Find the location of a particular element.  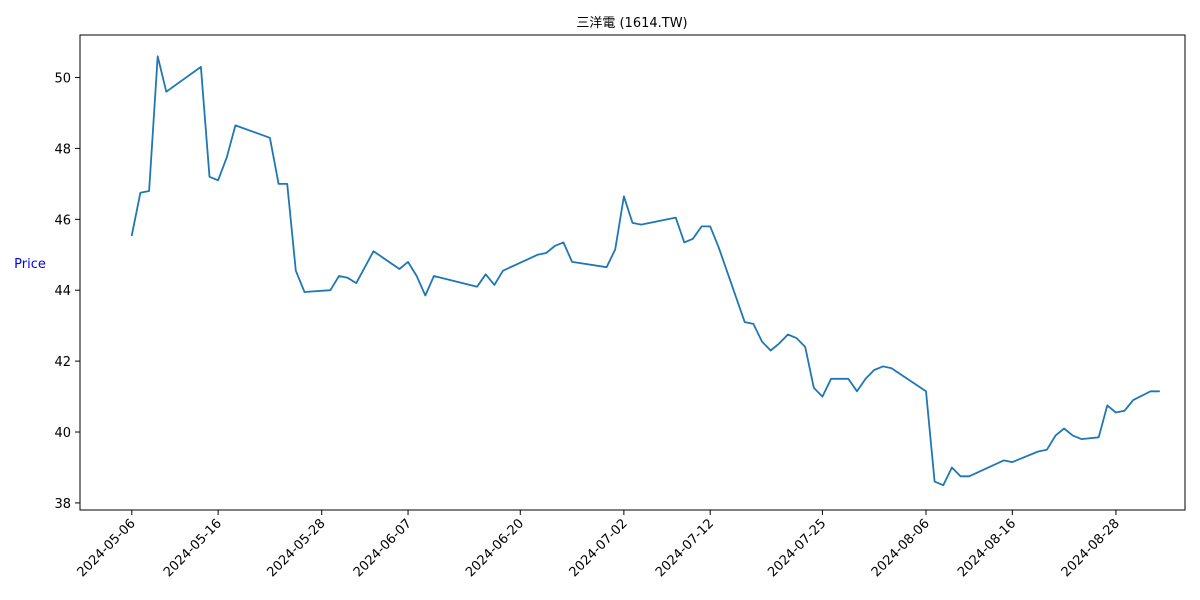

x-tick-label: 2024-05-28 is located at coordinates (297, 548).